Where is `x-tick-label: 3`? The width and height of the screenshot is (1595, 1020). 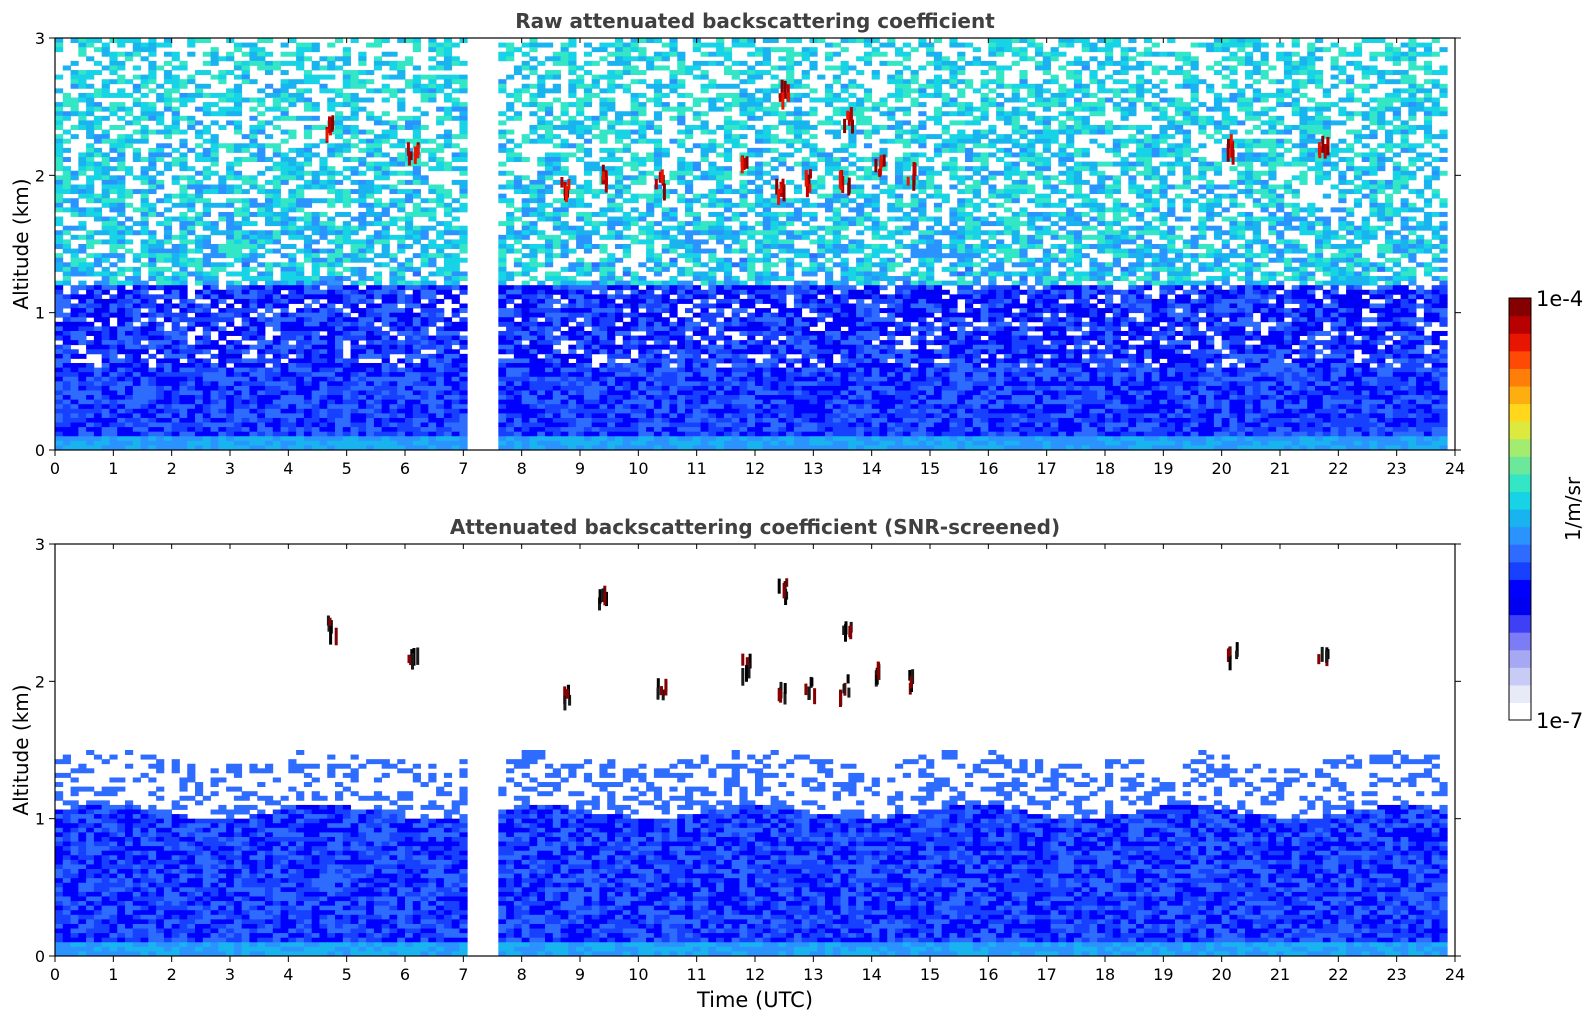
x-tick-label: 3 is located at coordinates (230, 974).